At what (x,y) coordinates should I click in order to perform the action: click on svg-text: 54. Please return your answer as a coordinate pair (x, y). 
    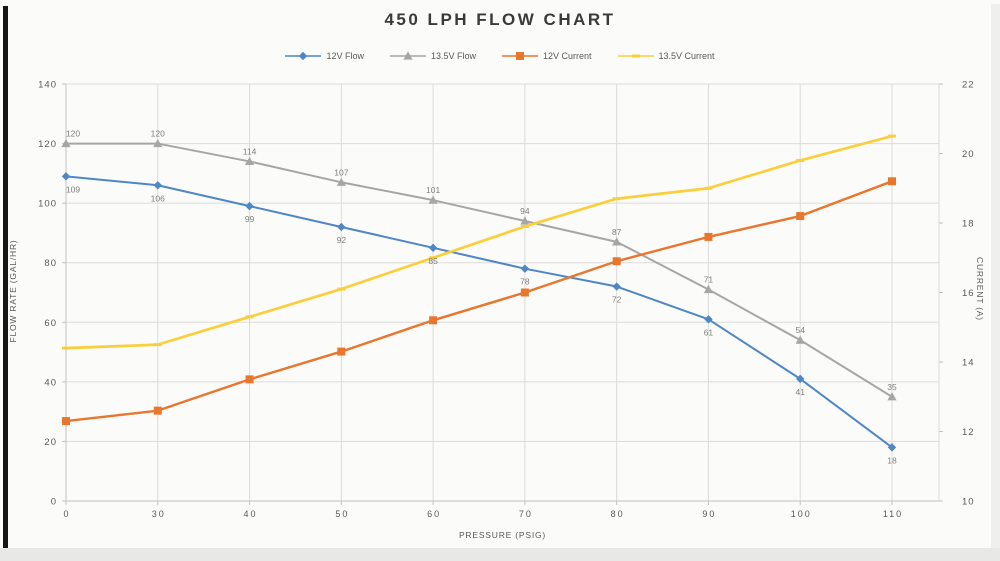
    Looking at the image, I should click on (800, 330).